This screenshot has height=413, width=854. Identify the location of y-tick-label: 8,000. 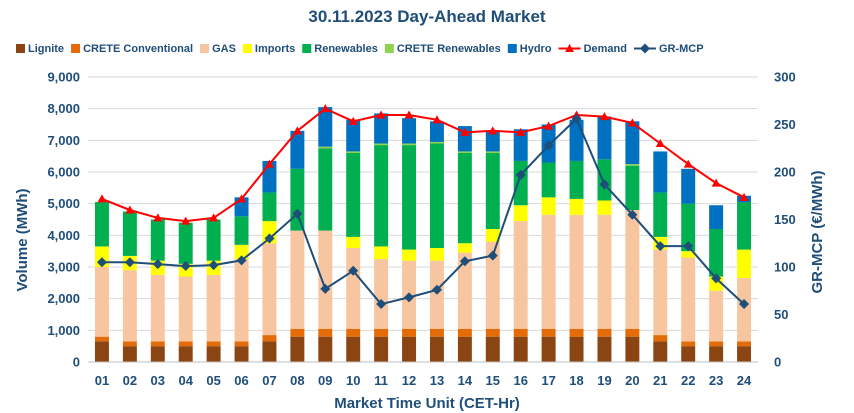
(63, 108).